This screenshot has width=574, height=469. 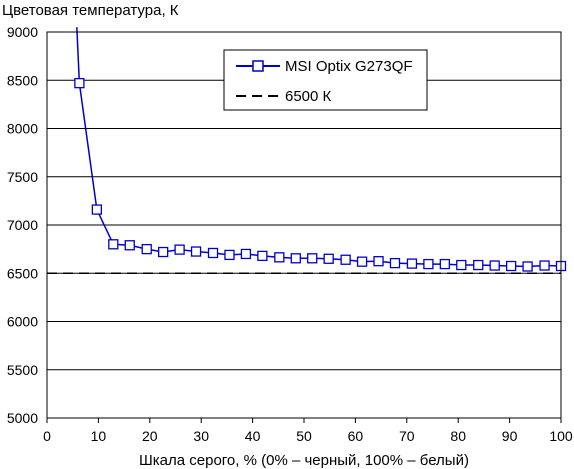 What do you see at coordinates (47, 436) in the screenshot?
I see `x-tick-label: 0` at bounding box center [47, 436].